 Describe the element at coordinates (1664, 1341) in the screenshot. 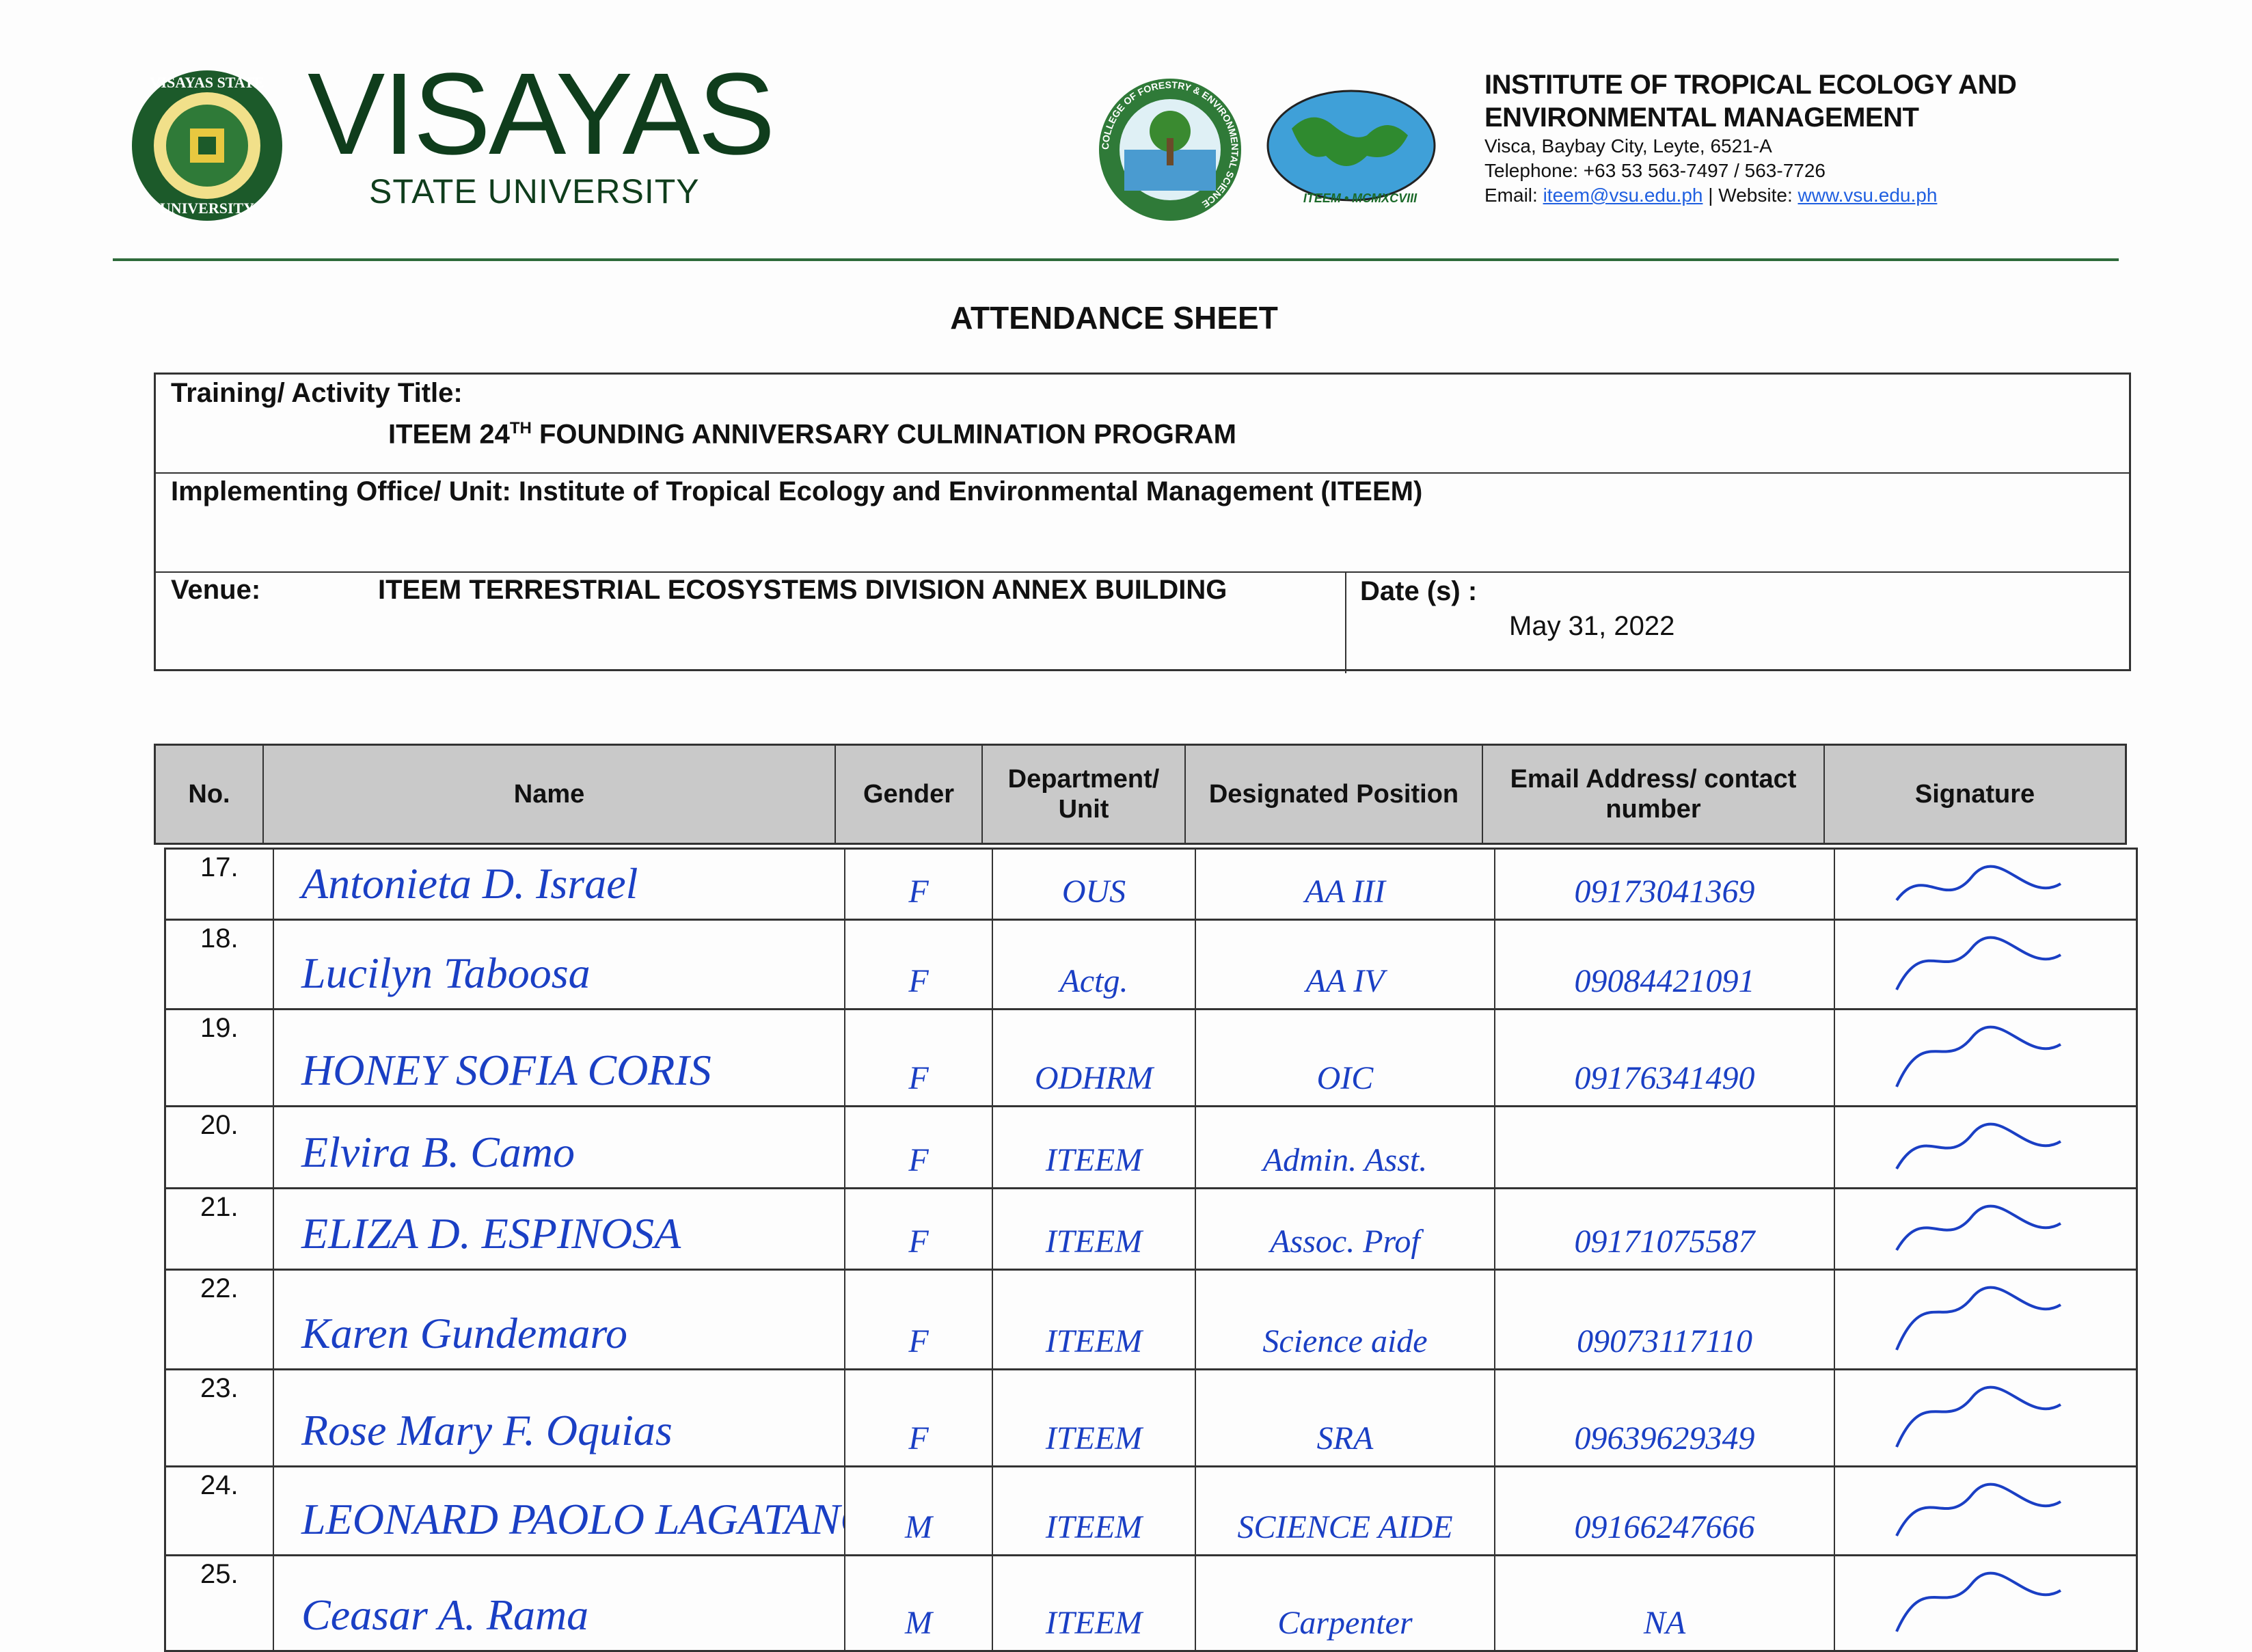

I see `handwritten-contact: 09073117110` at that location.